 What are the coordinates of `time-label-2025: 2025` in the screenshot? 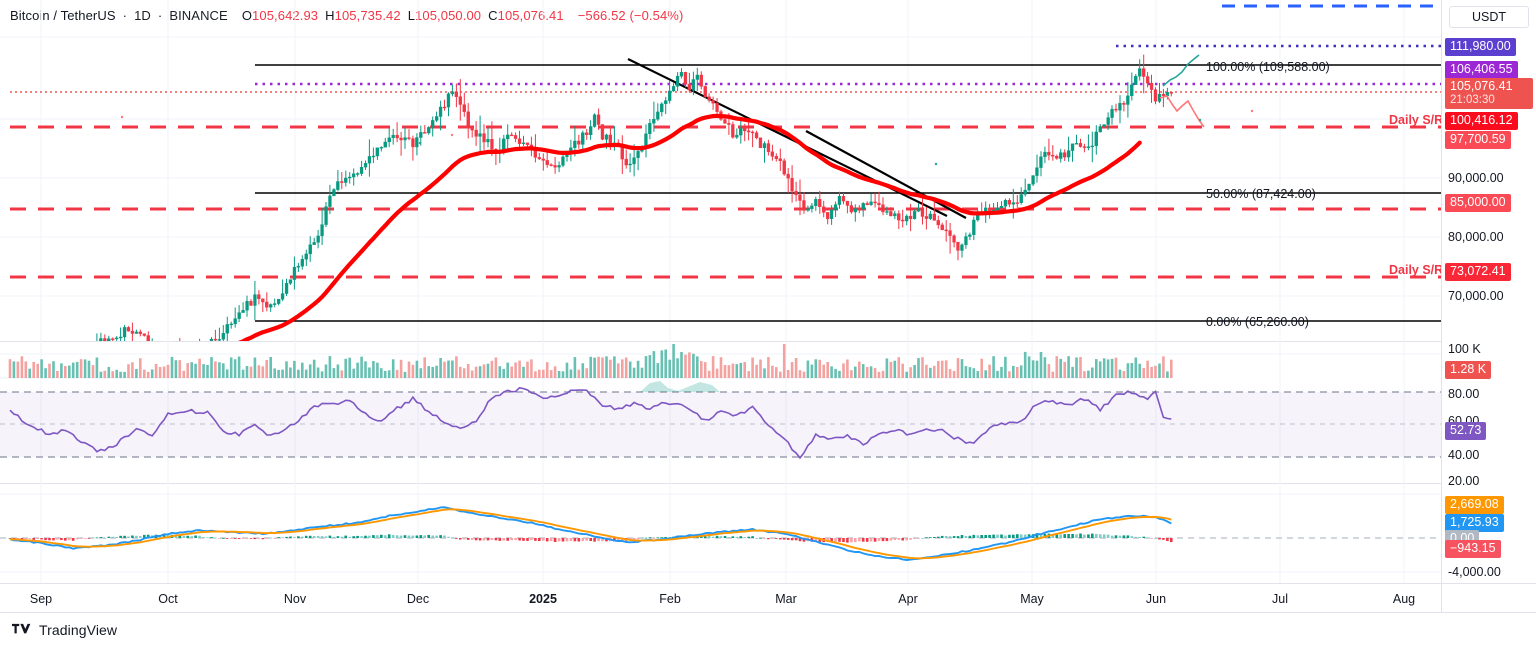 It's located at (543, 599).